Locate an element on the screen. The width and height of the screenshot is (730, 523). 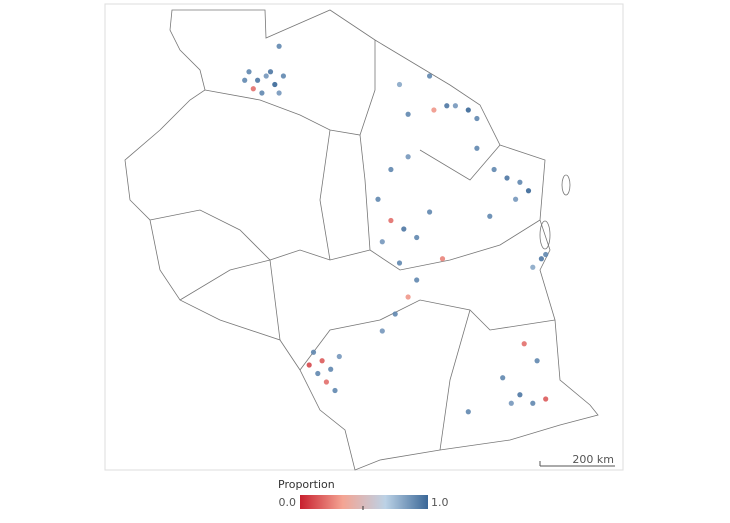
legend-title: Proportion is located at coordinates (306, 484).